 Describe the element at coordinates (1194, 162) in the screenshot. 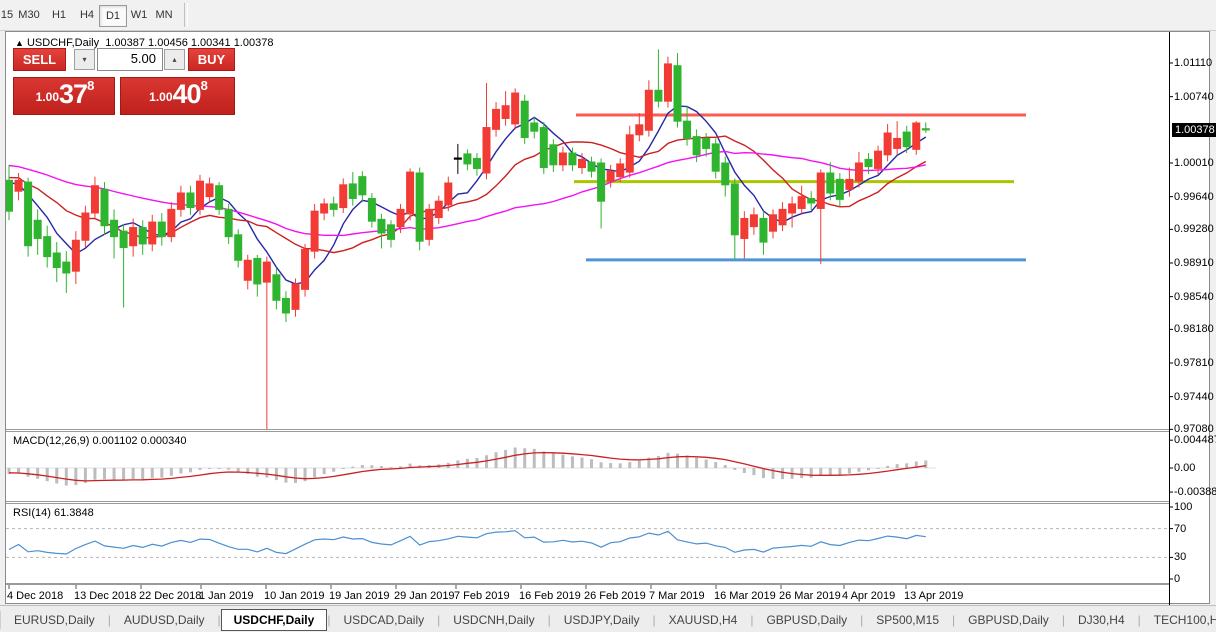

I see `price-axis-label: 1.00010` at that location.